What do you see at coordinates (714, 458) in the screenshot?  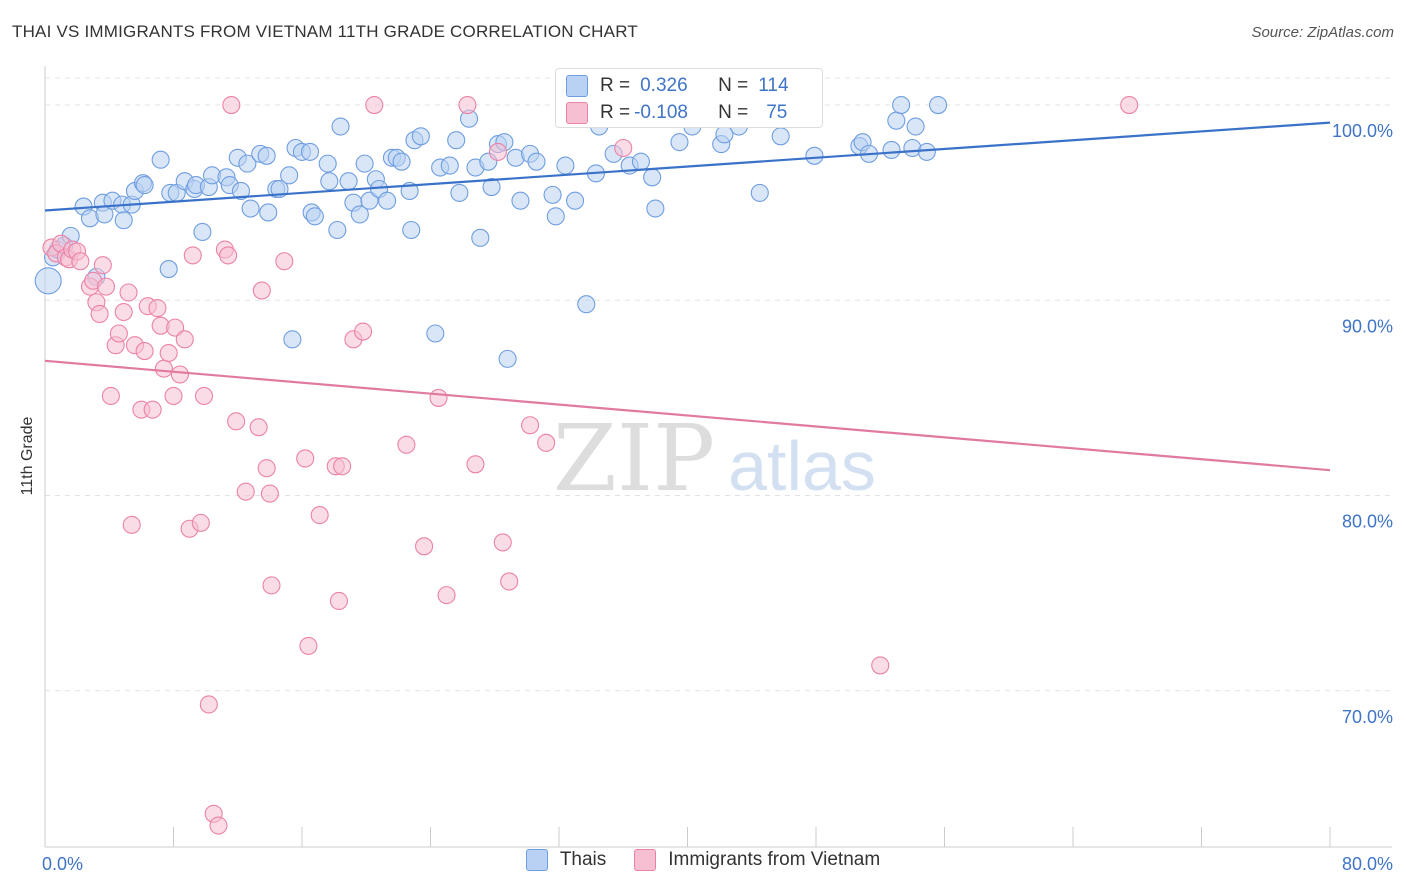 I see `watermark: ZIP atlas` at bounding box center [714, 458].